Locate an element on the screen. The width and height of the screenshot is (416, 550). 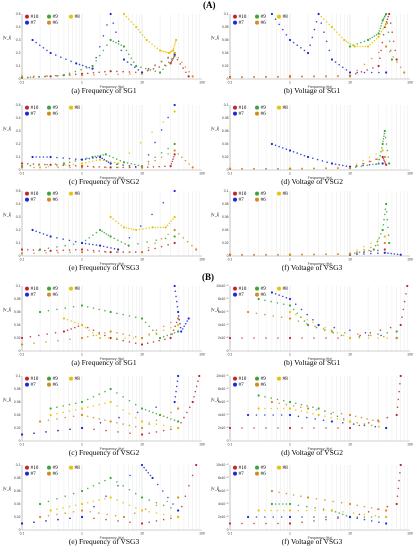
legend-label: #10 is located at coordinates (35, 379).